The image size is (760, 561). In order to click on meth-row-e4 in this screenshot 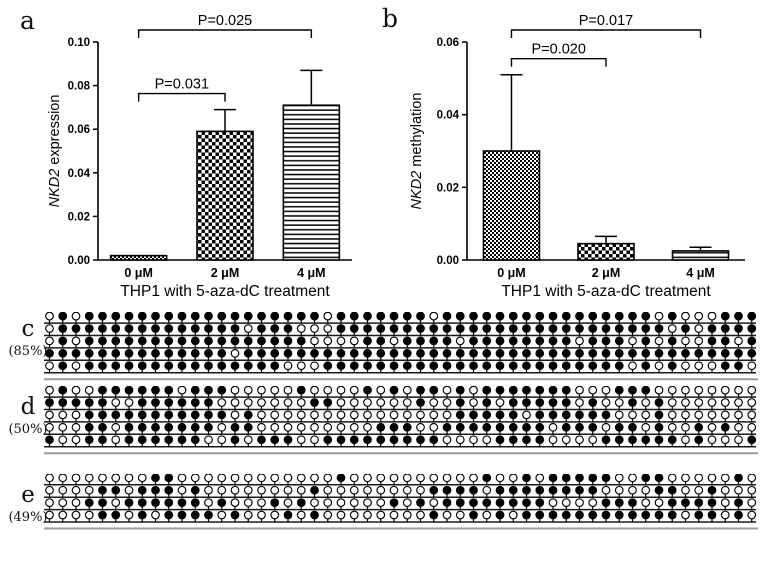, I will do `click(400, 516)`.